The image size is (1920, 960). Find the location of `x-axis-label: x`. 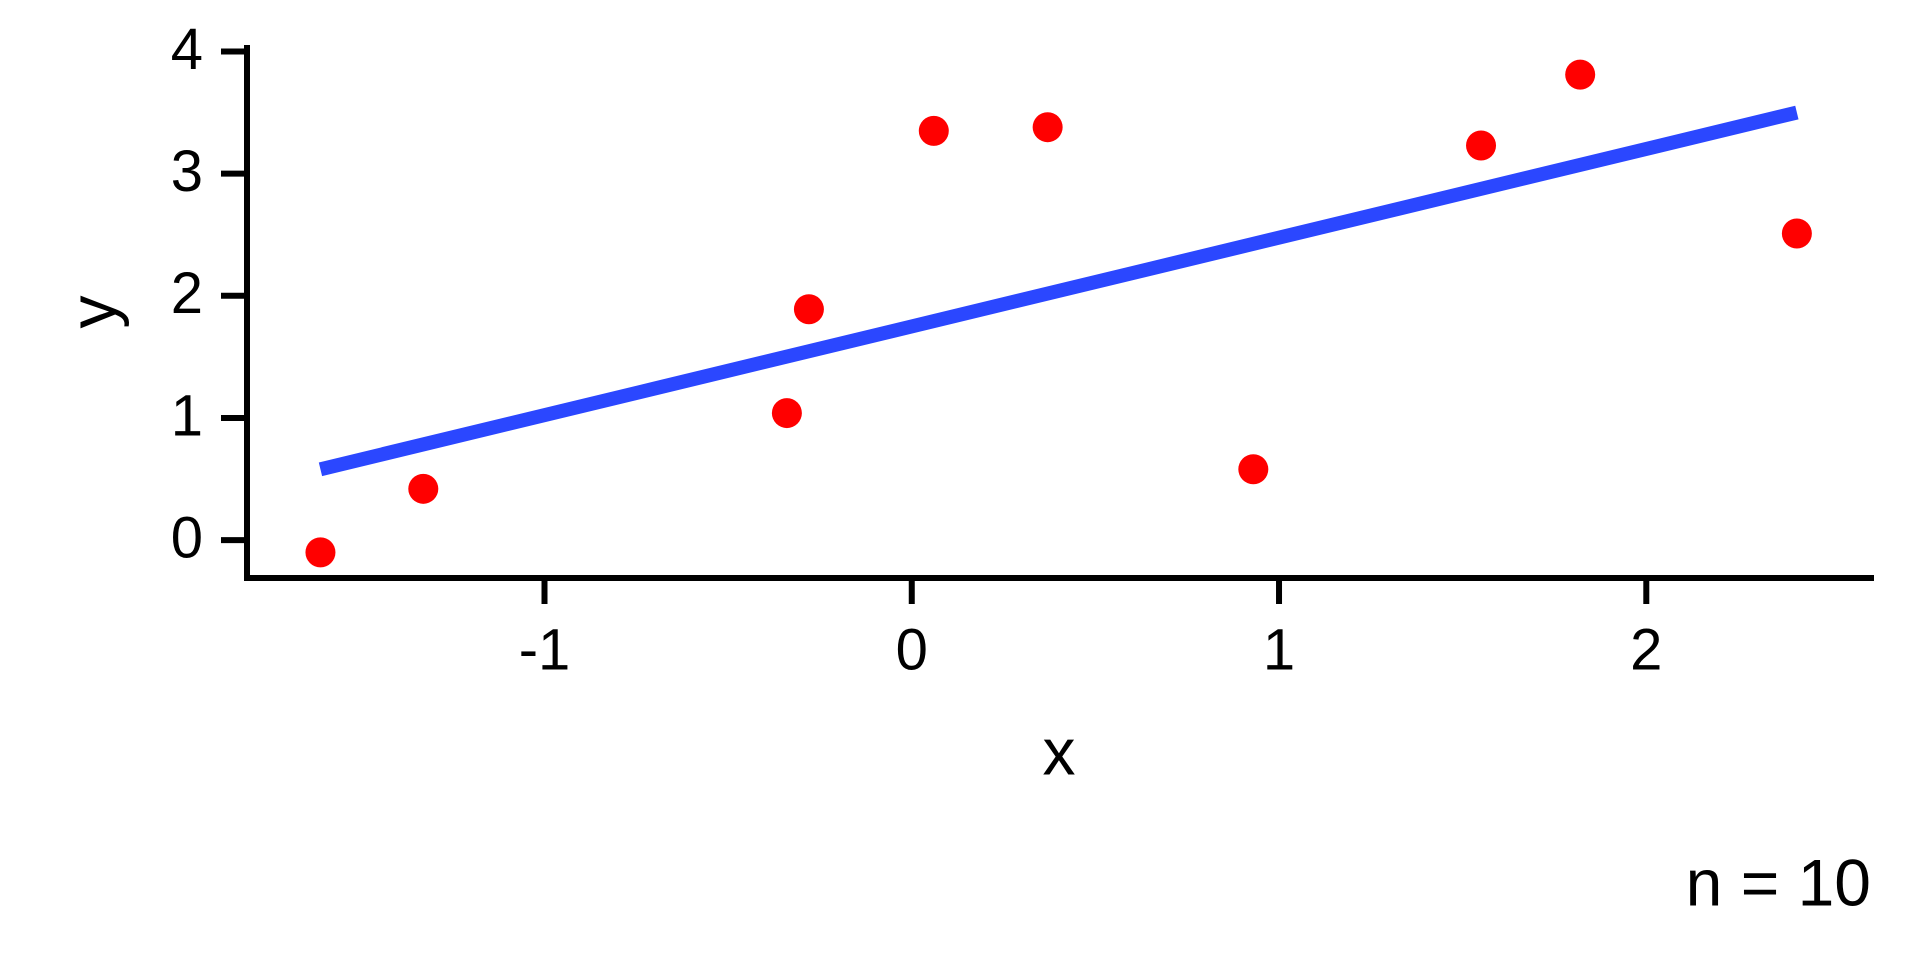

x-axis-label: x is located at coordinates (1059, 751).